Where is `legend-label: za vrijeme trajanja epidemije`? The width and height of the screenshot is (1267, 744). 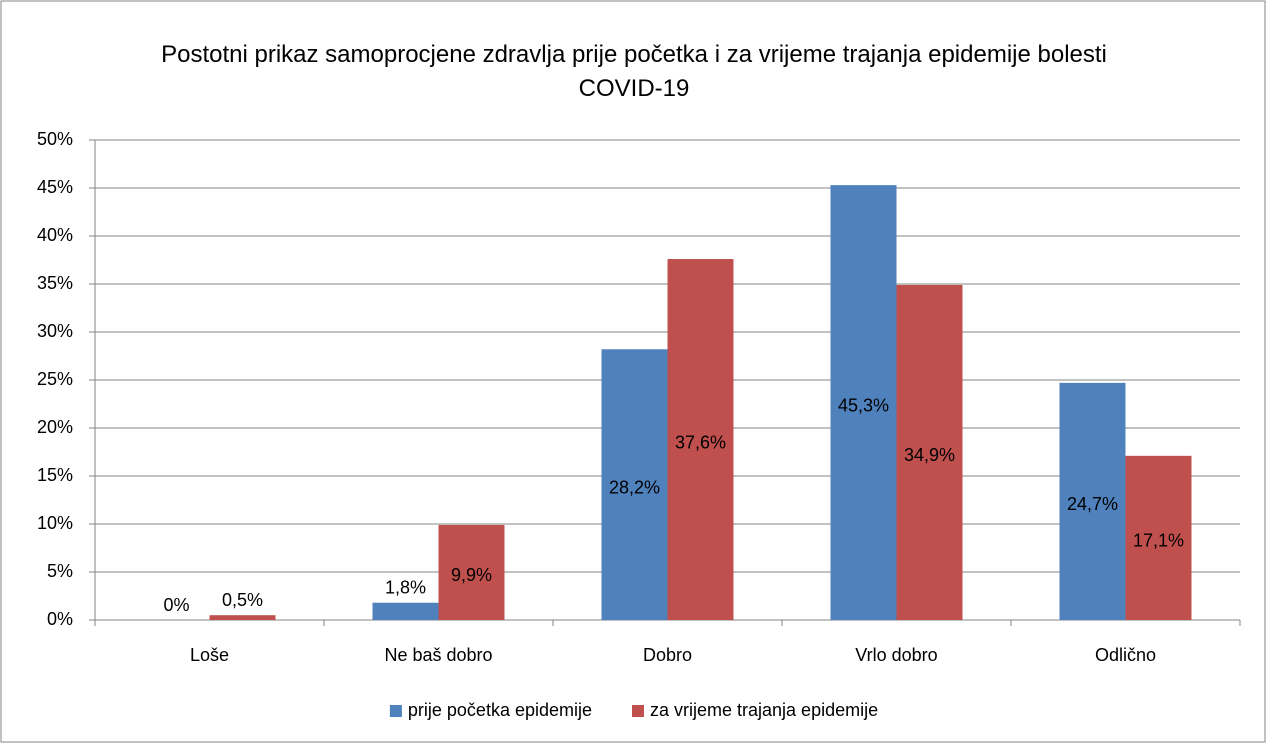 legend-label: za vrijeme trajanja epidemije is located at coordinates (764, 710).